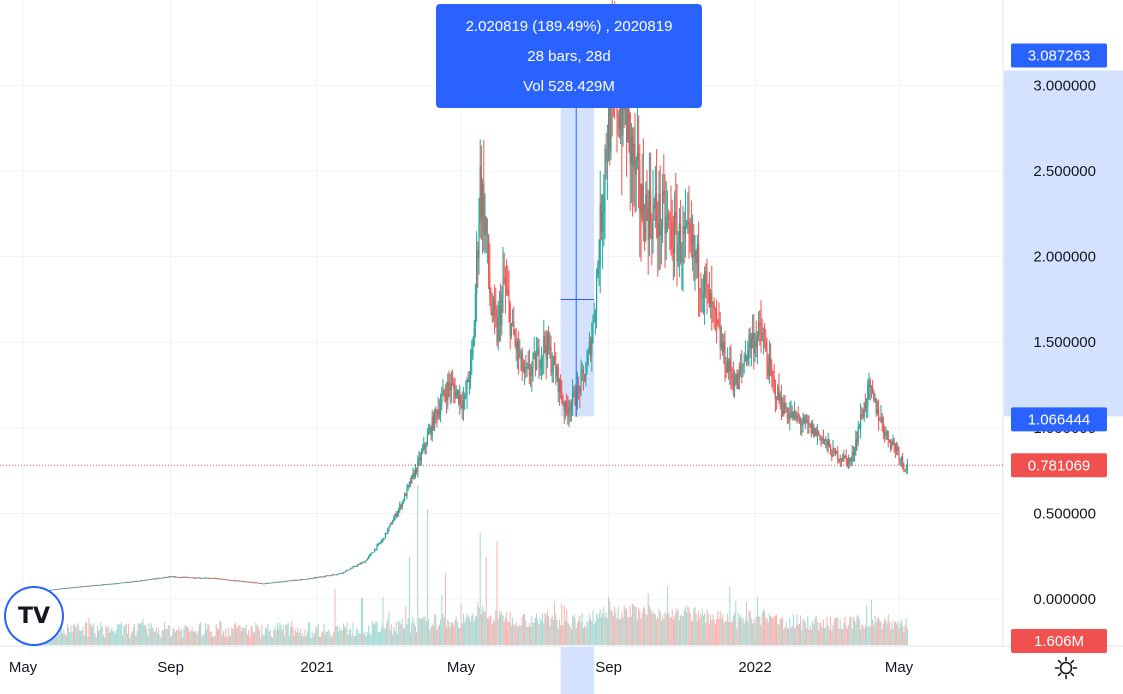 The width and height of the screenshot is (1123, 694). What do you see at coordinates (1066, 668) in the screenshot?
I see `settings-gear-icon` at bounding box center [1066, 668].